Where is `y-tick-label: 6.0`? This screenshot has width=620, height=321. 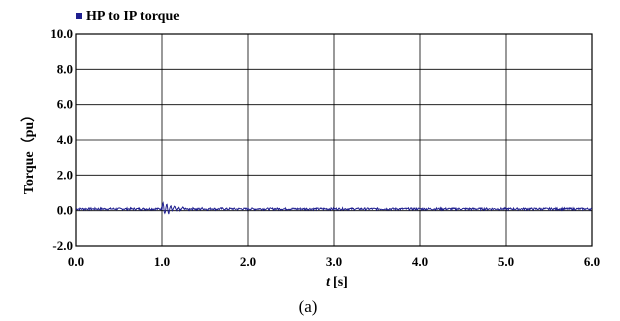
y-tick-label: 6.0 is located at coordinates (65, 104).